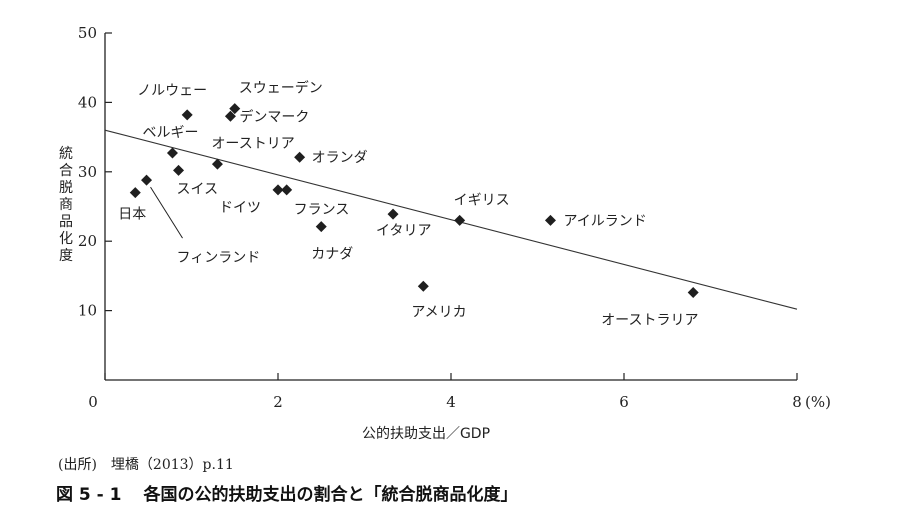  What do you see at coordinates (403, 231) in the screenshot?
I see `point-label-12: イタリア` at bounding box center [403, 231].